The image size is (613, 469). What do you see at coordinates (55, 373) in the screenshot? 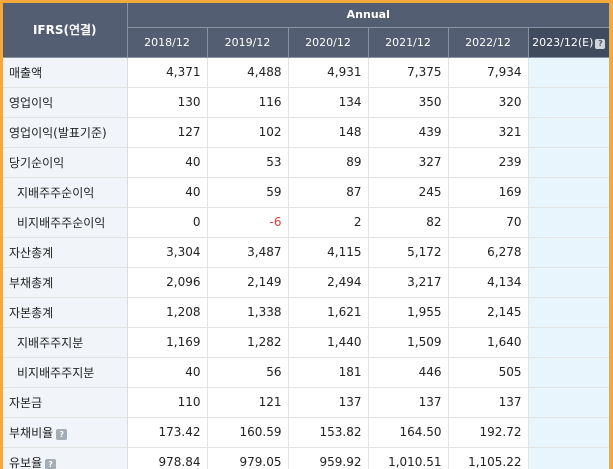
I see `row-label: 비지배주주지분` at bounding box center [55, 373].